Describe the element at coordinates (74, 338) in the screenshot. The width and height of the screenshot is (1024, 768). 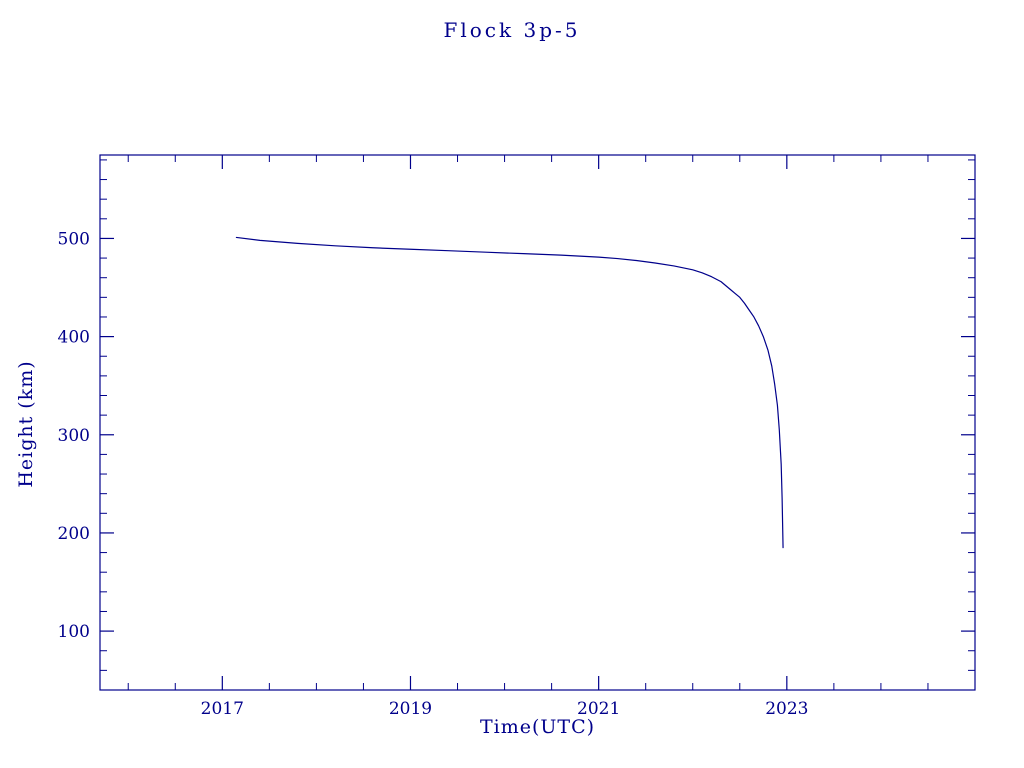
I see `y-tick-label: 400` at that location.